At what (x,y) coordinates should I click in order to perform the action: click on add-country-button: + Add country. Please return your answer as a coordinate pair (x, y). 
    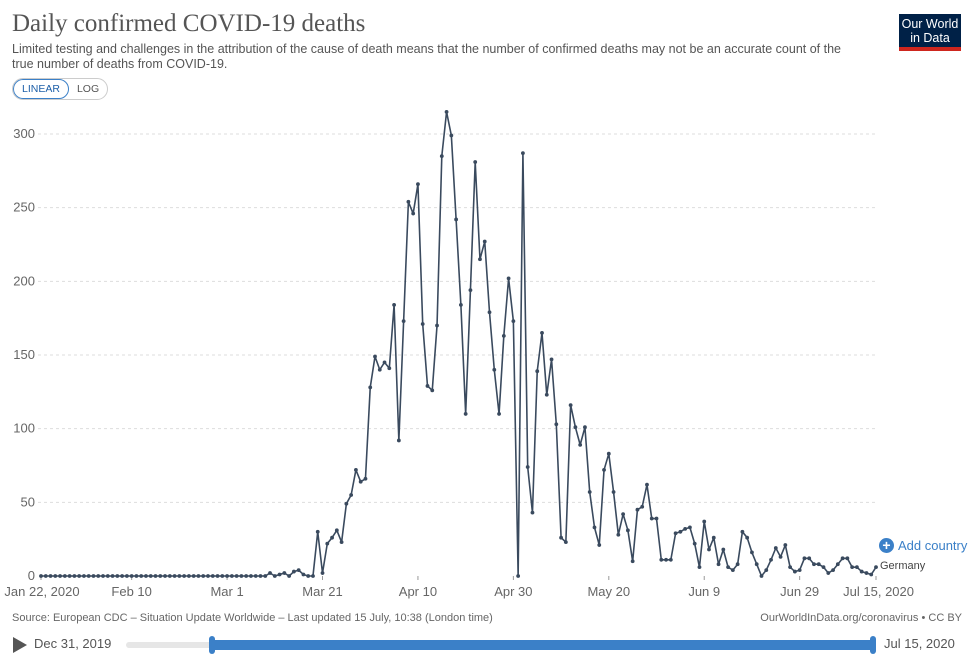
    Looking at the image, I should click on (923, 545).